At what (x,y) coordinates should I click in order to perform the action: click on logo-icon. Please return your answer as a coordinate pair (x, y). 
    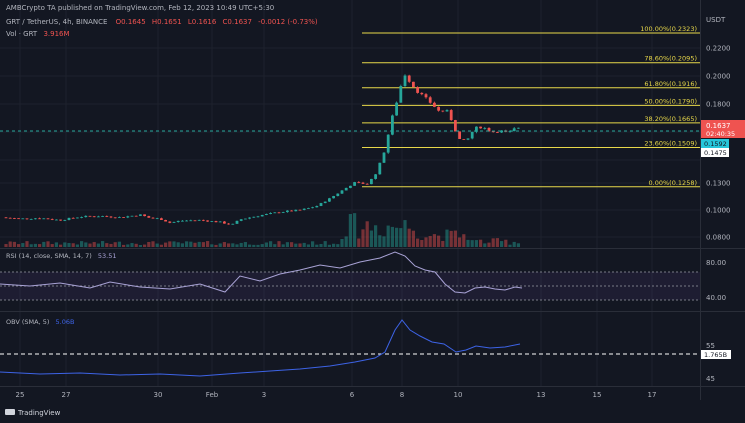
    Looking at the image, I should click on (10, 412).